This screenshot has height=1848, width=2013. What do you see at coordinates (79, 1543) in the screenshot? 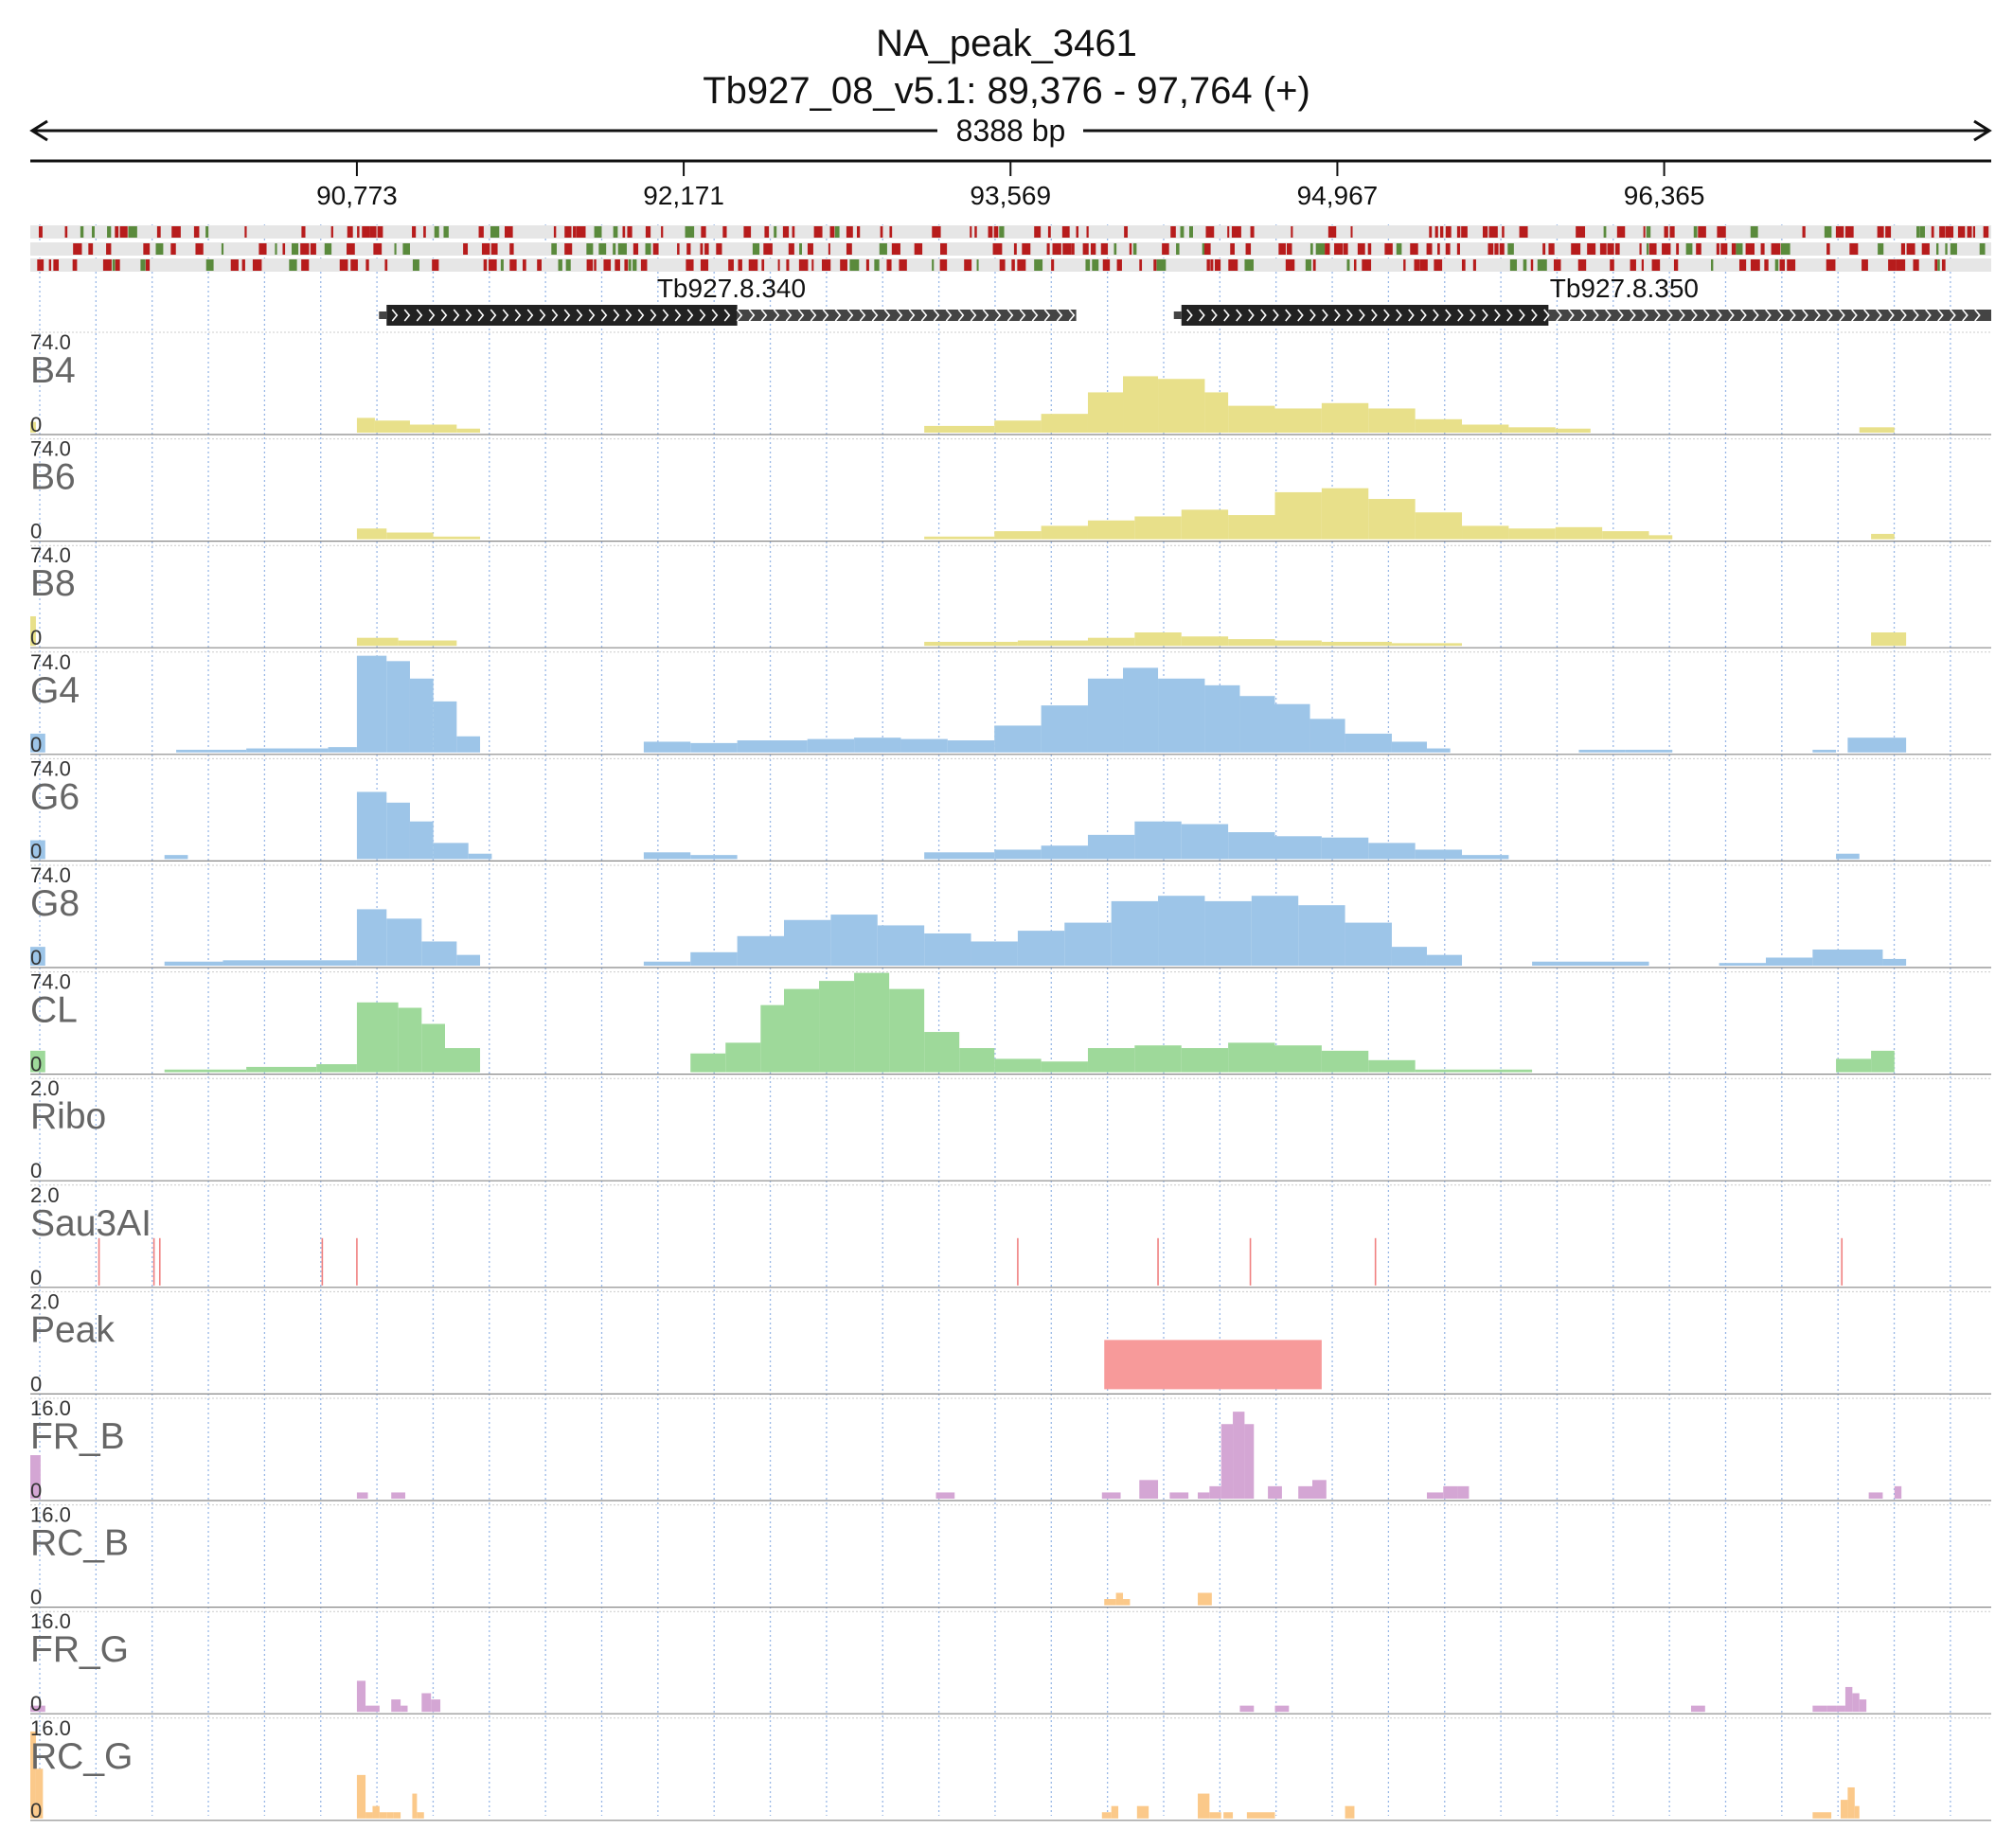
I see `track-name-label: RC_B` at bounding box center [79, 1543].